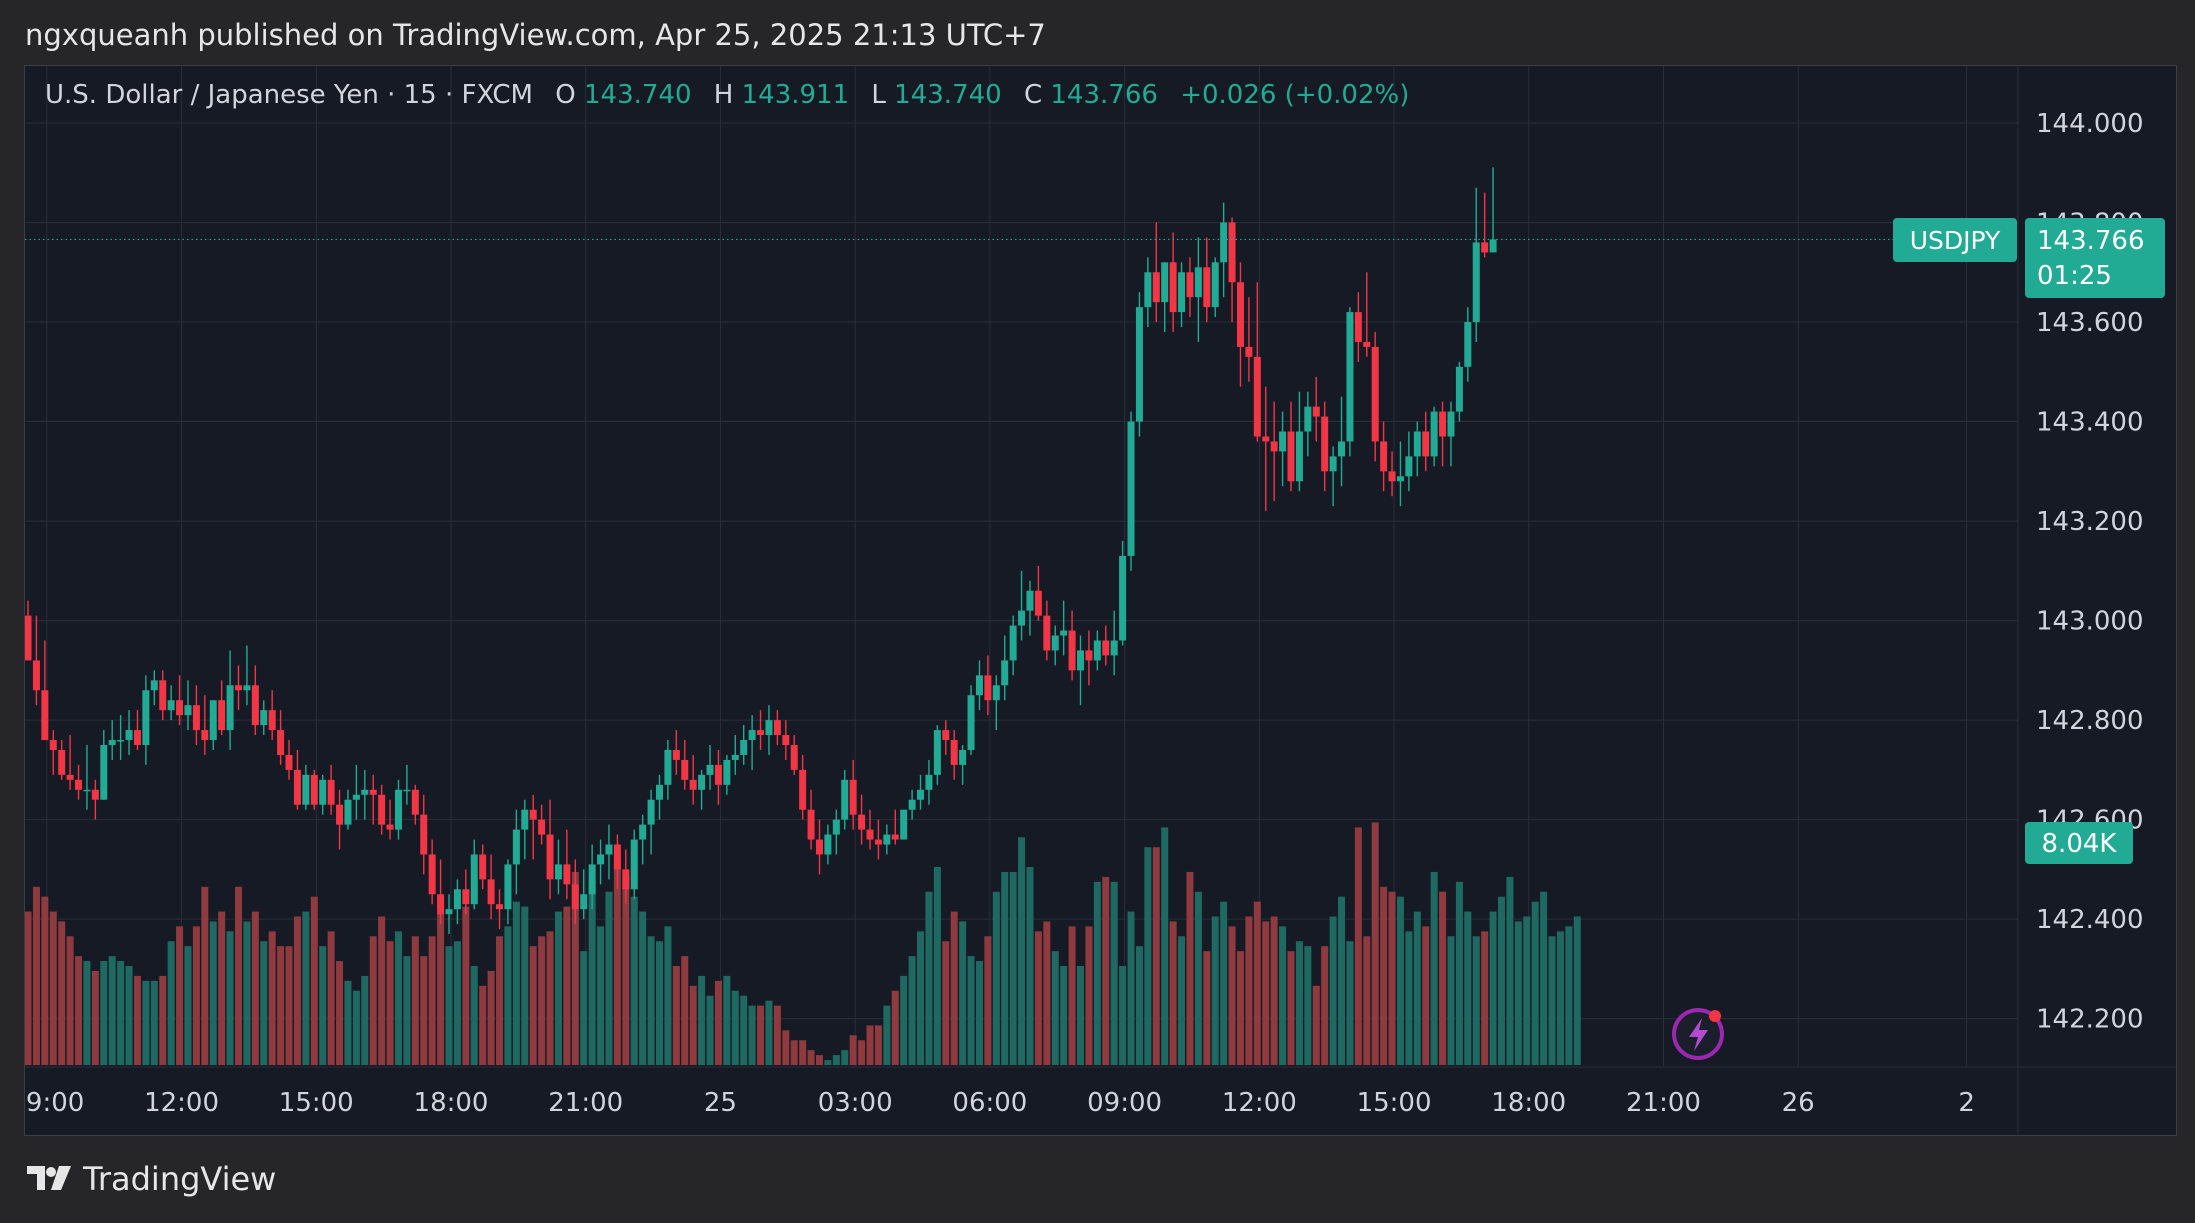  What do you see at coordinates (49, 1178) in the screenshot?
I see `tradingview-logo-icon` at bounding box center [49, 1178].